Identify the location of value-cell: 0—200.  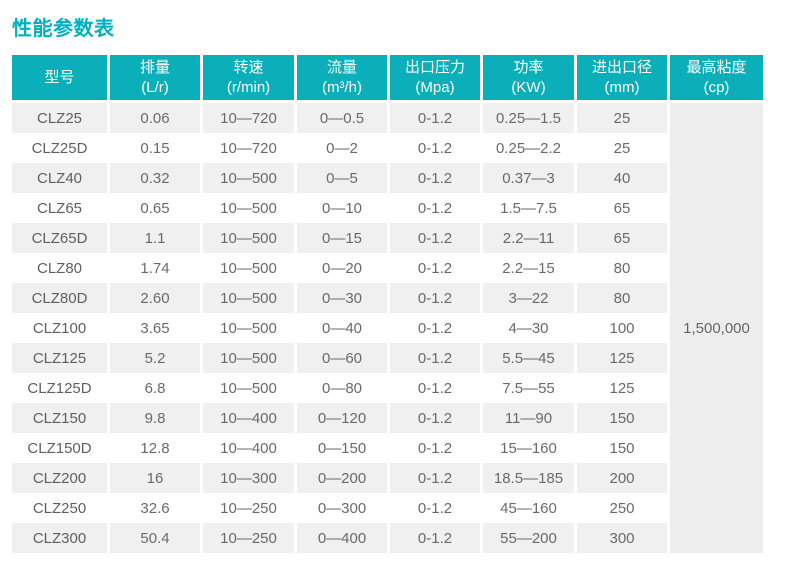
(343, 478).